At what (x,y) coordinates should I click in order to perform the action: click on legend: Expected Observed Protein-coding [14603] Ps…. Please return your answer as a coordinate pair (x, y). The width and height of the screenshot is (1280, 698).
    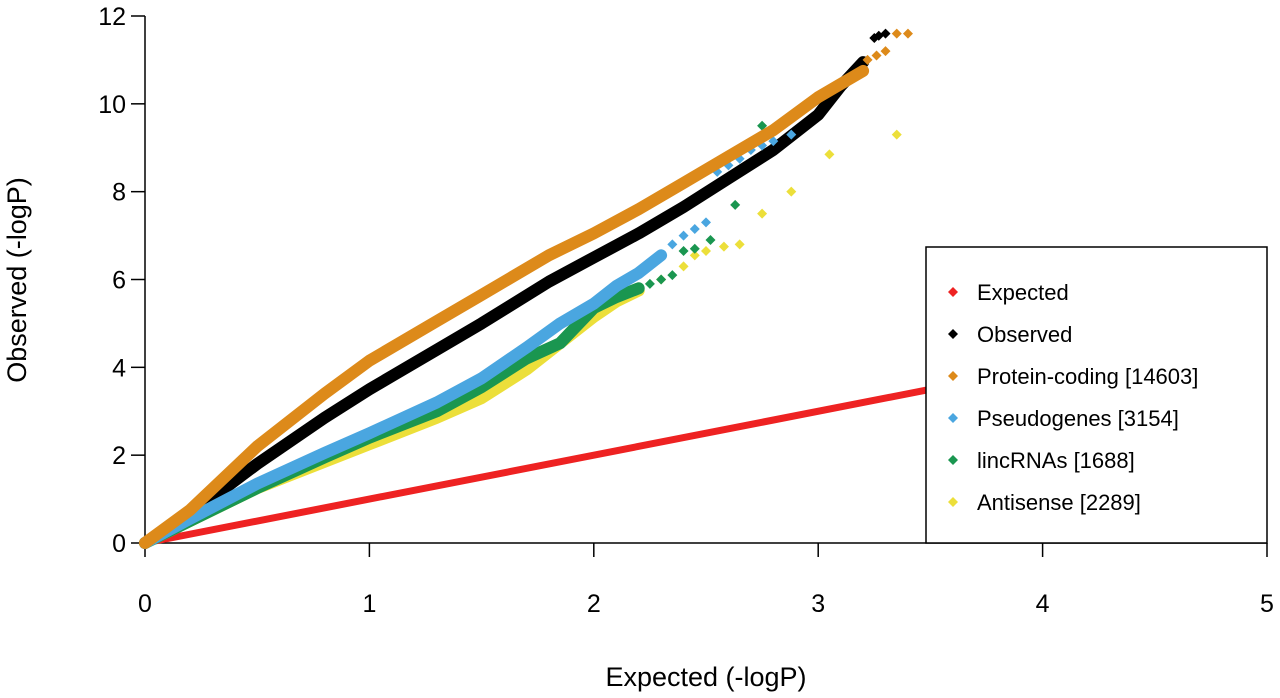
    Looking at the image, I should click on (1096, 395).